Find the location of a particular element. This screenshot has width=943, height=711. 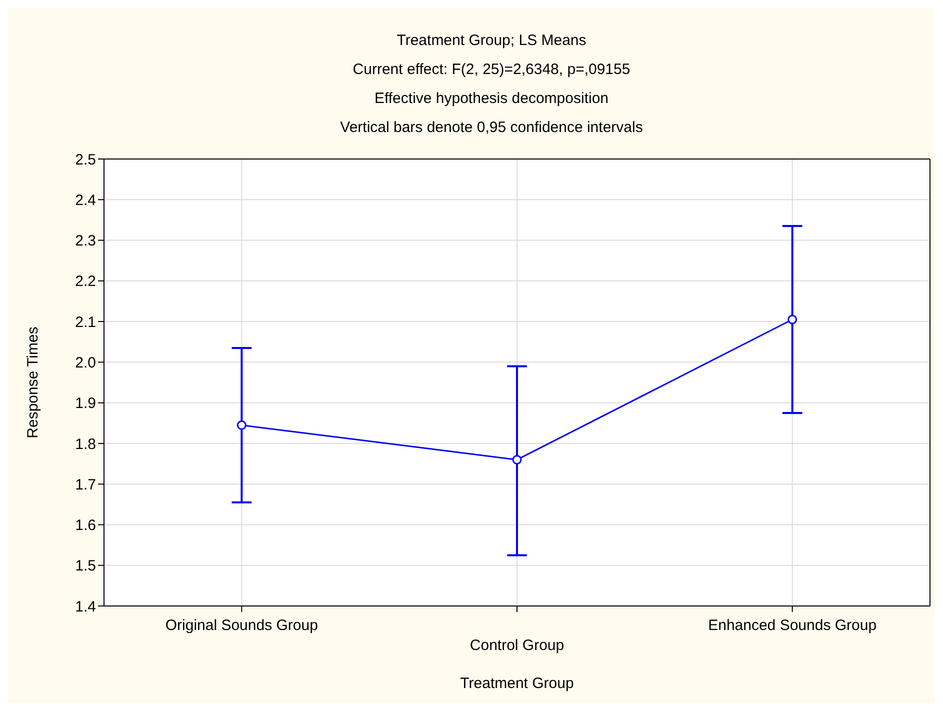

y-tick-label: 1.9 is located at coordinates (85, 403).